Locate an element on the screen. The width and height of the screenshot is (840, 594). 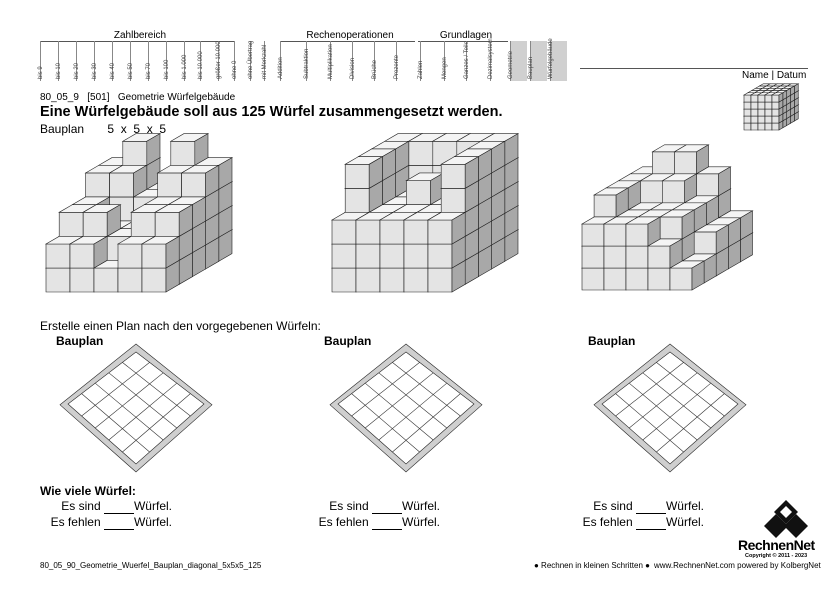
answer-2: Es sind Würfel. Es fehlen Würfel. is located at coordinates (379, 514).